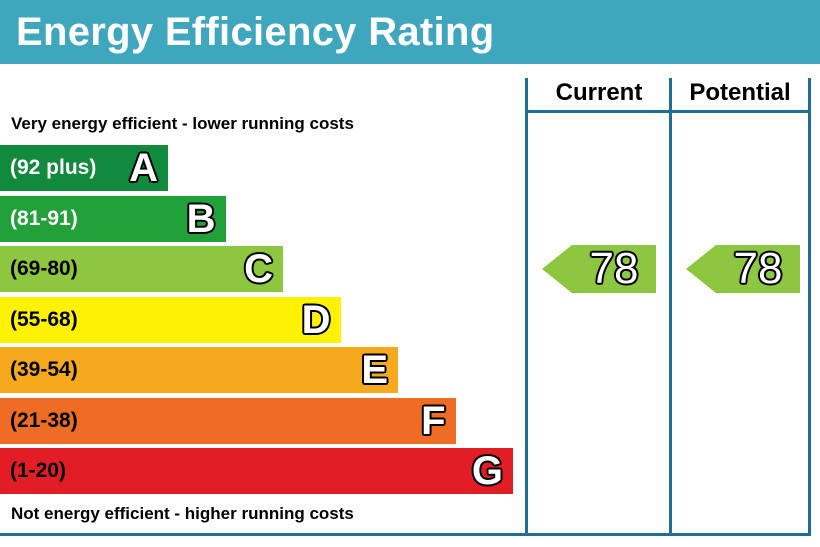 Image resolution: width=820 pixels, height=547 pixels. Describe the element at coordinates (44, 420) in the screenshot. I see `band-f-range: (21-38)` at that location.